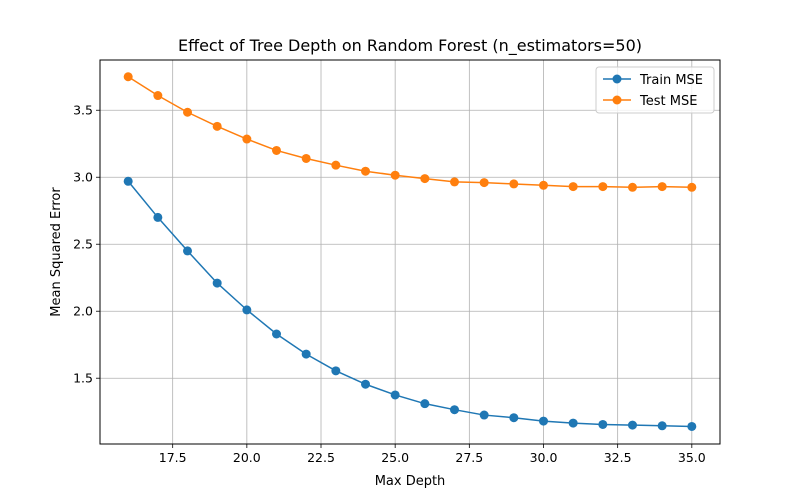  I want to click on x-tick-label: 30.0, so click(544, 457).